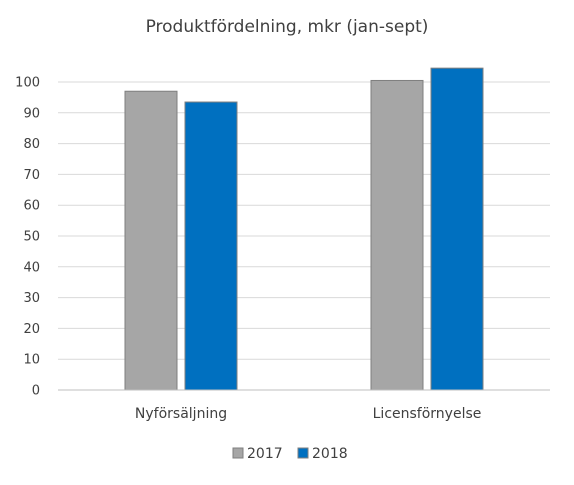 Image resolution: width=574 pixels, height=485 pixels. I want to click on y-tick-label: 40, so click(31, 267).